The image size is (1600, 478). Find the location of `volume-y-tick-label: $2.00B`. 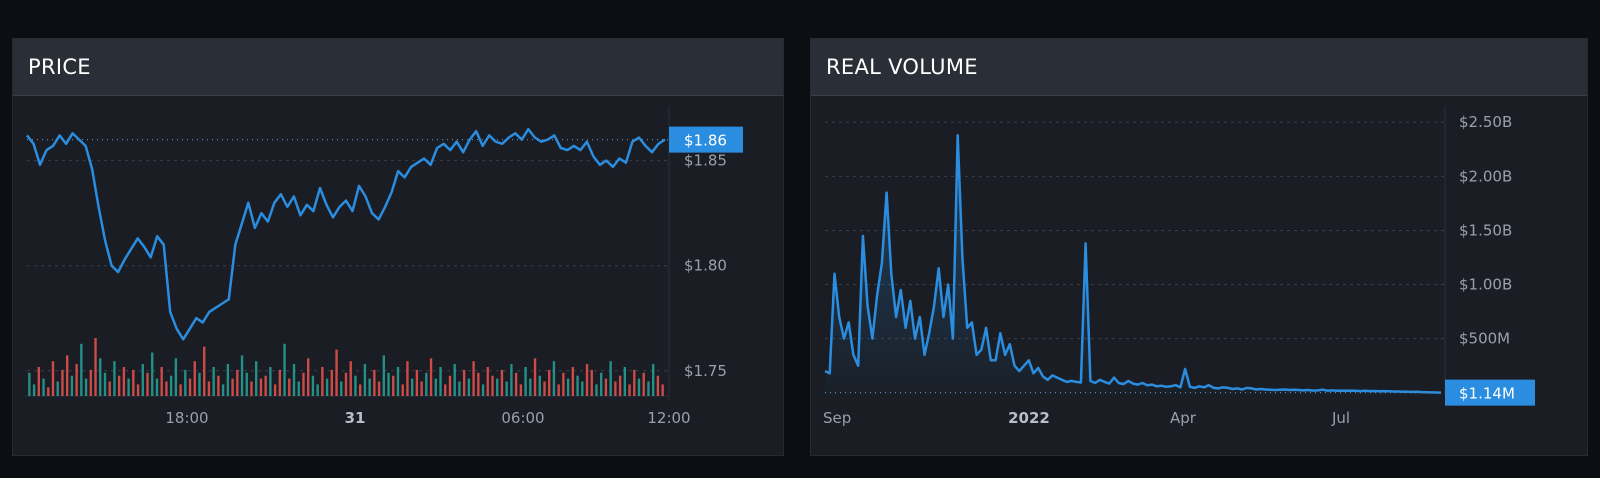

volume-y-tick-label: $2.00B is located at coordinates (1485, 176).